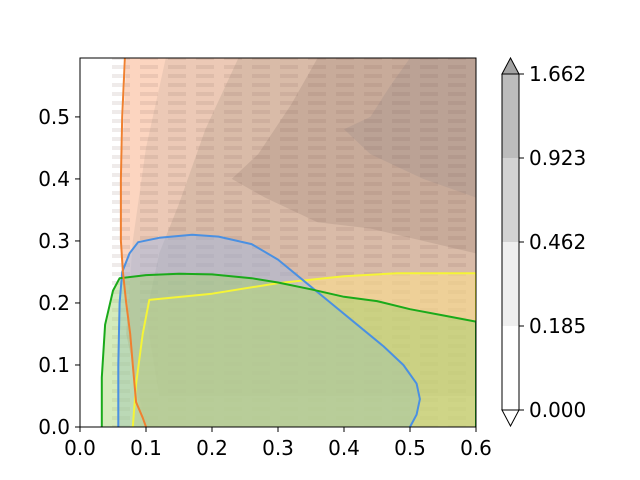 Image resolution: width=640 pixels, height=480 pixels. I want to click on colorbar-tick-label: 0.923, so click(557, 158).